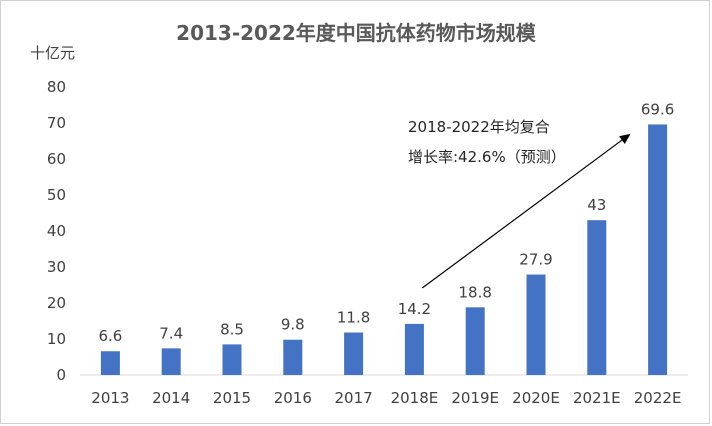 This screenshot has height=426, width=712. What do you see at coordinates (596, 205) in the screenshot?
I see `data-label-2021E: 43` at bounding box center [596, 205].